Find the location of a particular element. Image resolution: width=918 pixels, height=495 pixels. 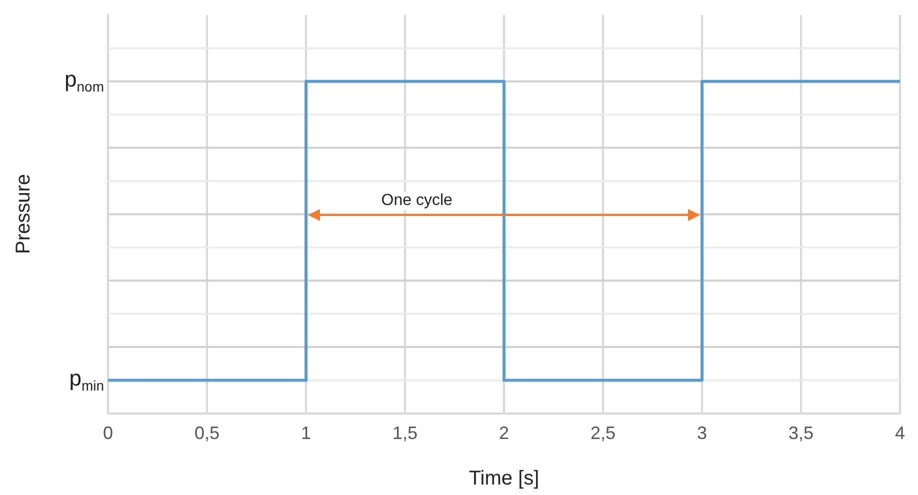

text: p$_{nom}$ is located at coordinates (84, 81).